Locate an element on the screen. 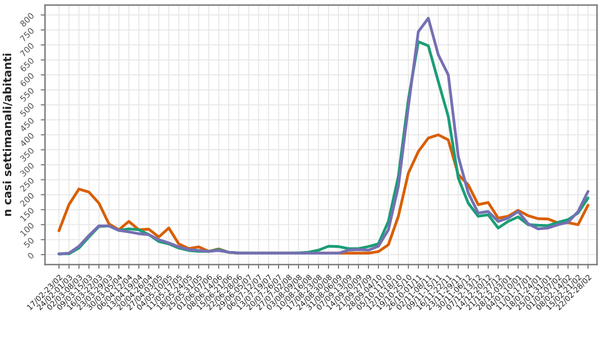 Image resolution: width=600 pixels, height=337 pixels. y-tick-label: 300 is located at coordinates (27, 169).